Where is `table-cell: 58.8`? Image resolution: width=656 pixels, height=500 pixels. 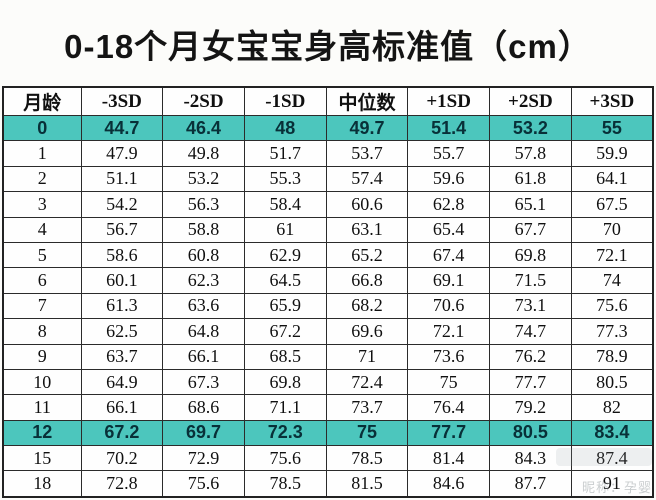 table-cell: 58.8 is located at coordinates (203, 229).